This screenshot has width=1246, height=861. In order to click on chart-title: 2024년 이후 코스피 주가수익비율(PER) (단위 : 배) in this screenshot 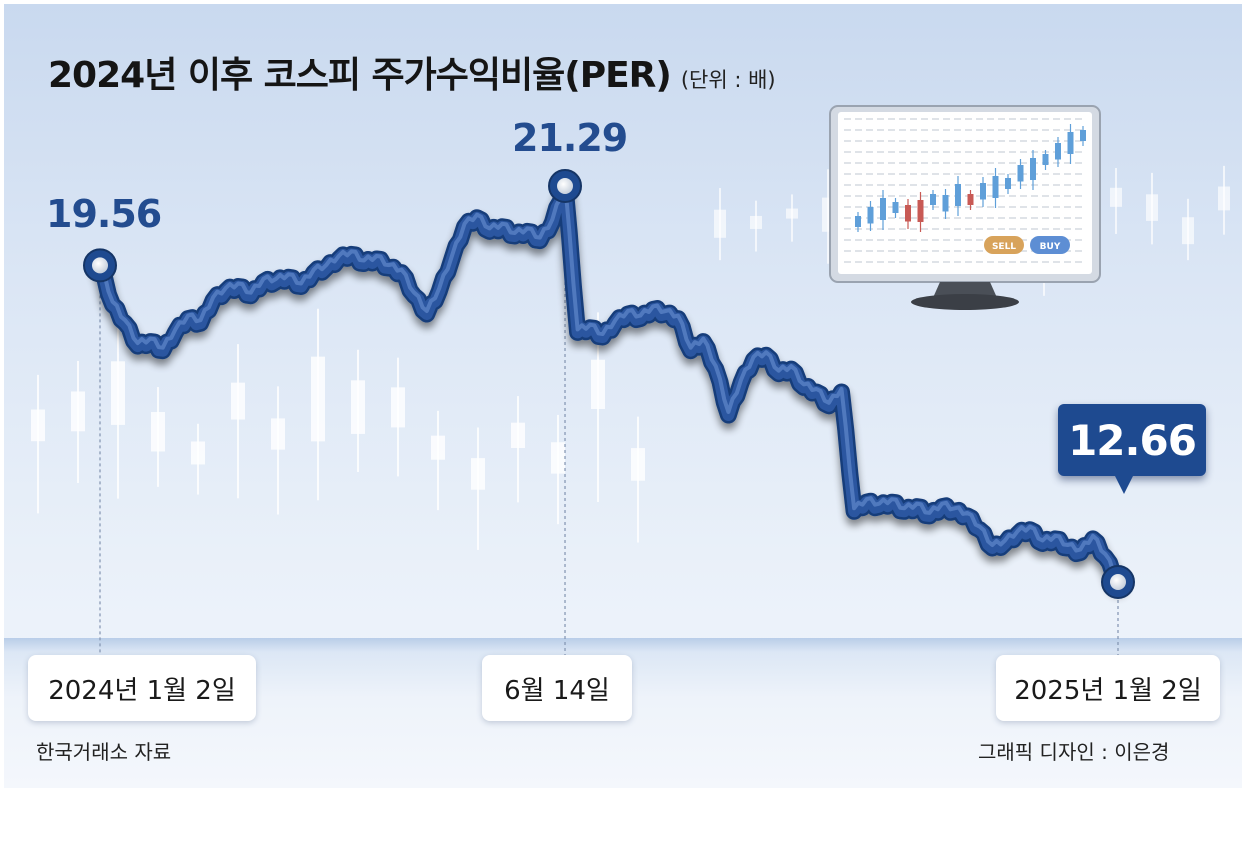, I will do `click(412, 72)`.